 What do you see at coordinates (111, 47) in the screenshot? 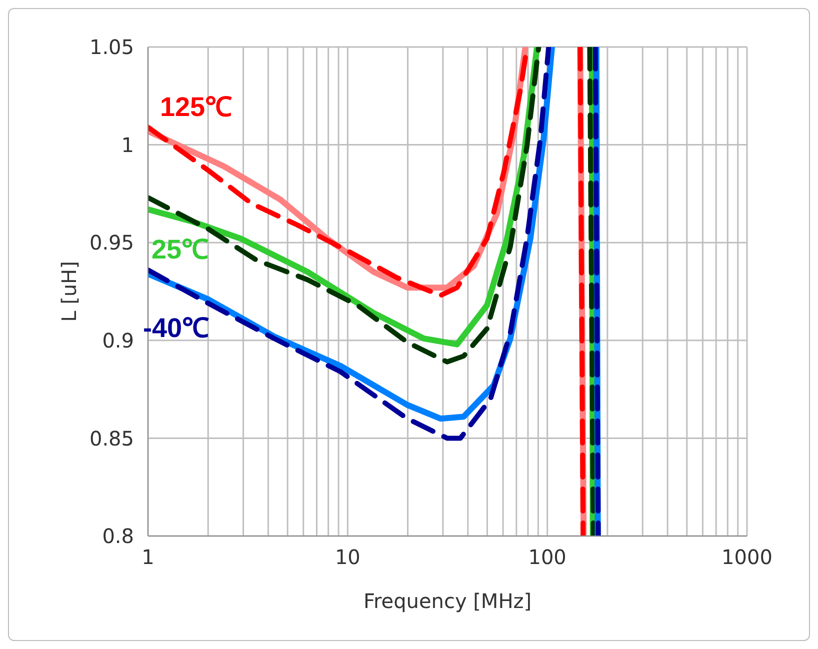
I see `y-tick-label: 1.05` at bounding box center [111, 47].